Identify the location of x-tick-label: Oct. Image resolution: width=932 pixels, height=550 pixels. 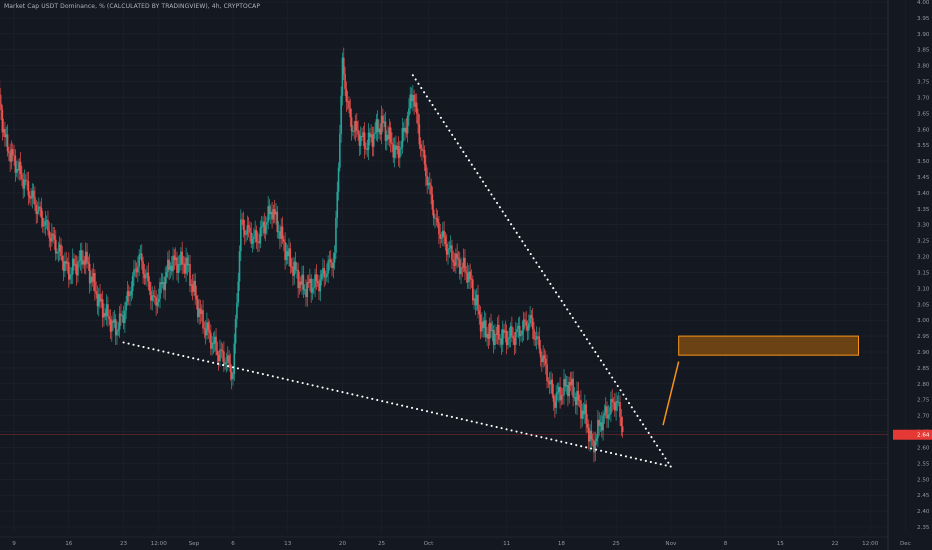
(429, 544).